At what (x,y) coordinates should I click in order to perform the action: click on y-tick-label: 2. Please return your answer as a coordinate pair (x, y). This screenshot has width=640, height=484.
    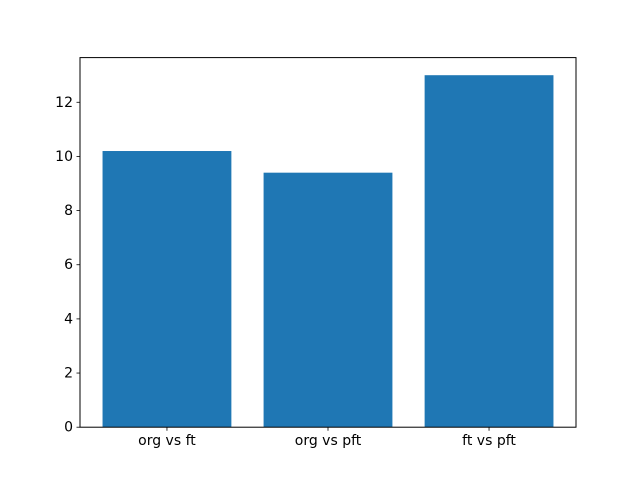
    Looking at the image, I should click on (68, 374).